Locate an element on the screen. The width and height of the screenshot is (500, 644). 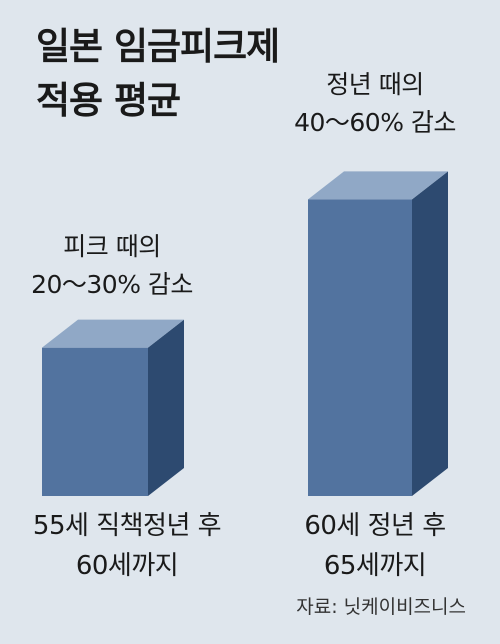
bar-2-side is located at coordinates (430, 334).